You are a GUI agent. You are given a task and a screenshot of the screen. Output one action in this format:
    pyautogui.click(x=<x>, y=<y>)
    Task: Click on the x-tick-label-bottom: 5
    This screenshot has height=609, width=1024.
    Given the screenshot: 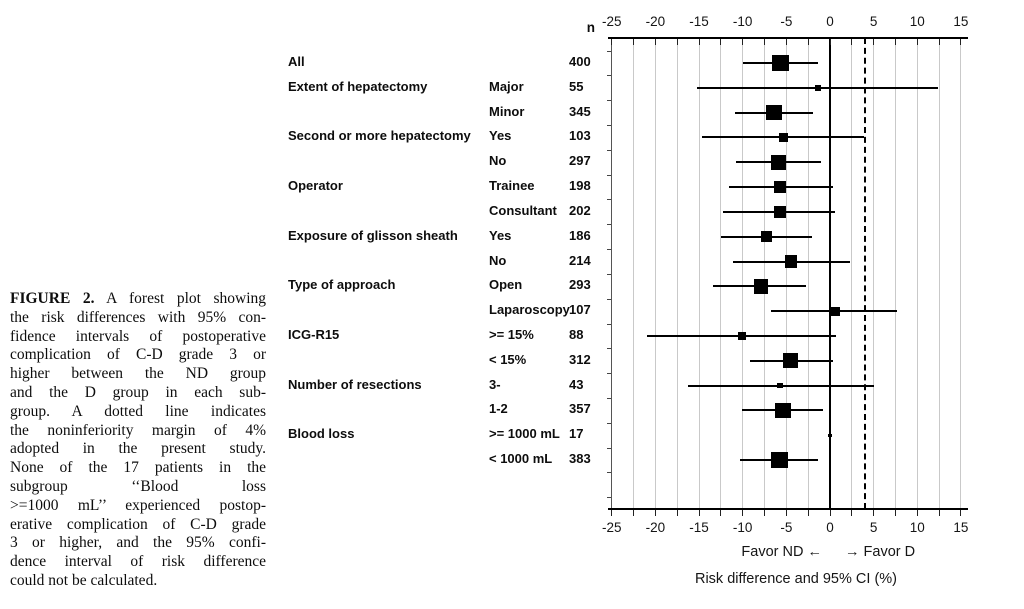 What is the action you would take?
    pyautogui.click(x=873, y=527)
    